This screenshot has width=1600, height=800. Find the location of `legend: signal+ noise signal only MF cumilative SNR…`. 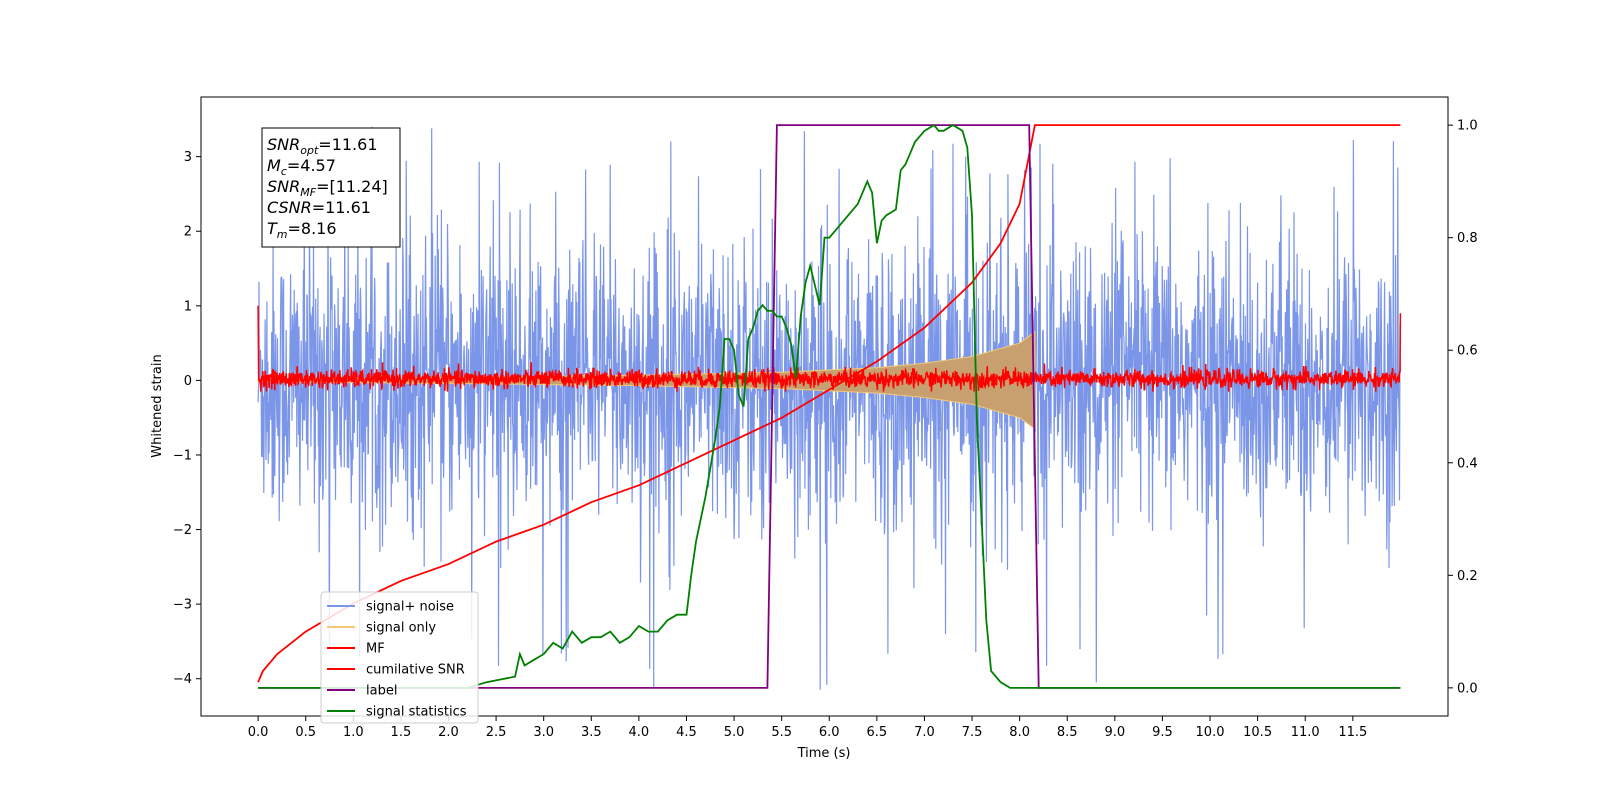

legend: signal+ noise signal only MF cumilative SNR… is located at coordinates (399, 657).